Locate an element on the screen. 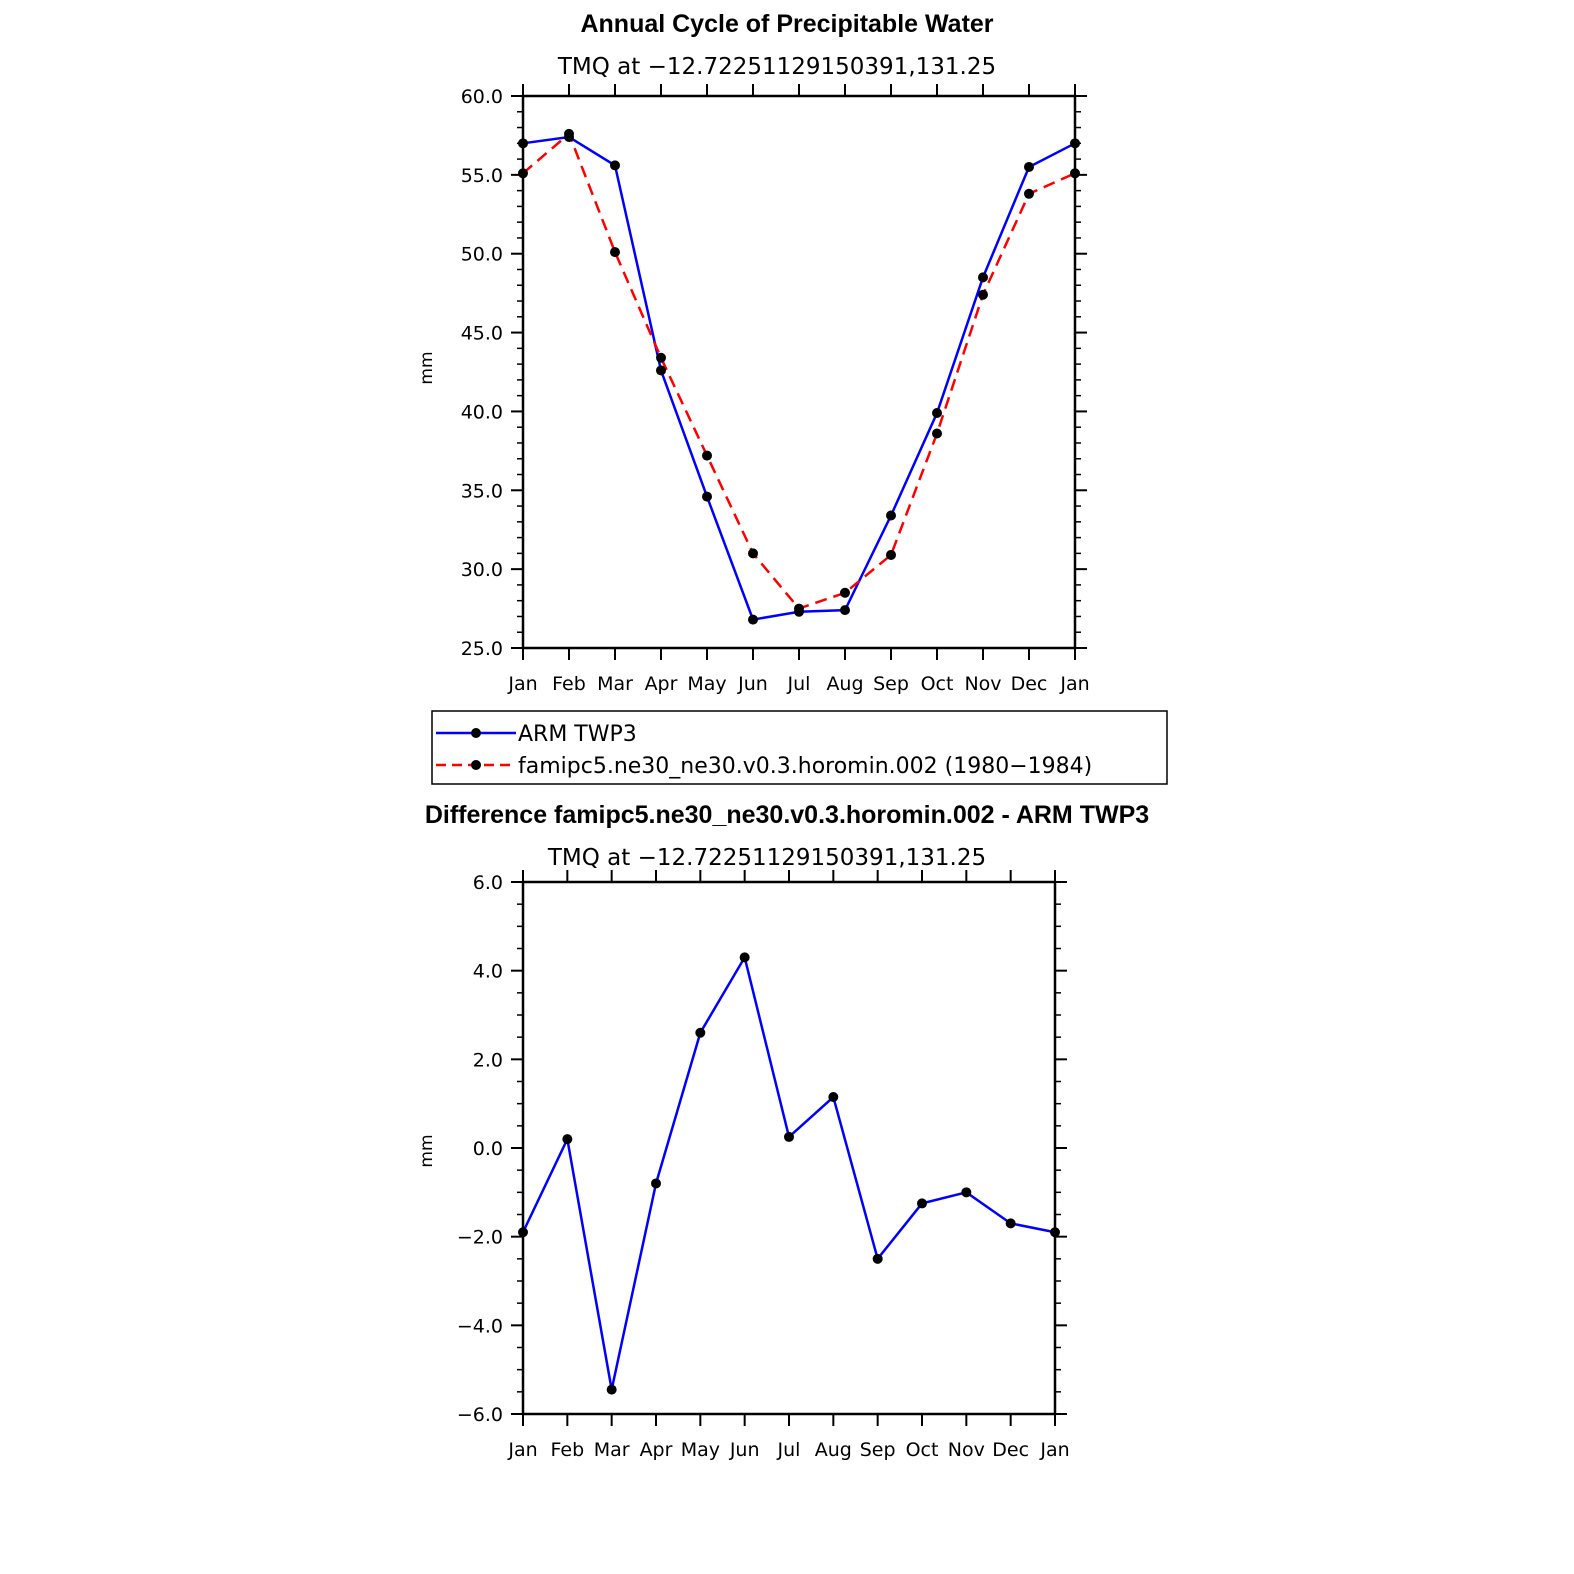 The width and height of the screenshot is (1574, 1574). chart1-ytick-label: 30.0 is located at coordinates (482, 570).